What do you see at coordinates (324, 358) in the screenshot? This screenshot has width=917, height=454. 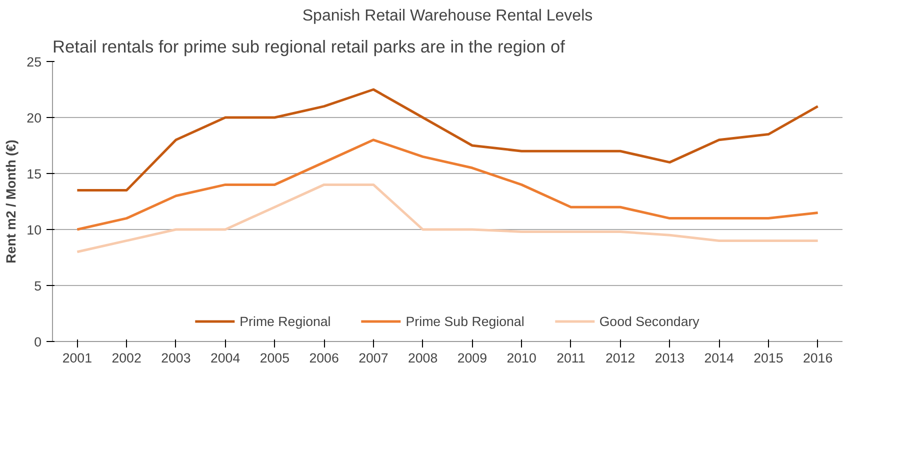 I see `x-tick-label: 2006` at bounding box center [324, 358].